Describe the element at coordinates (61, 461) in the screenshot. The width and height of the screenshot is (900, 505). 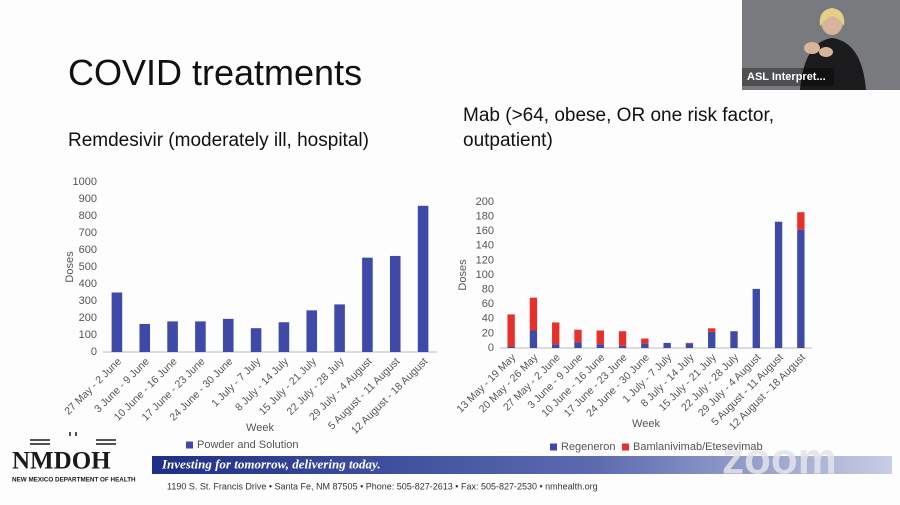
I see `logo: NMDOH` at that location.